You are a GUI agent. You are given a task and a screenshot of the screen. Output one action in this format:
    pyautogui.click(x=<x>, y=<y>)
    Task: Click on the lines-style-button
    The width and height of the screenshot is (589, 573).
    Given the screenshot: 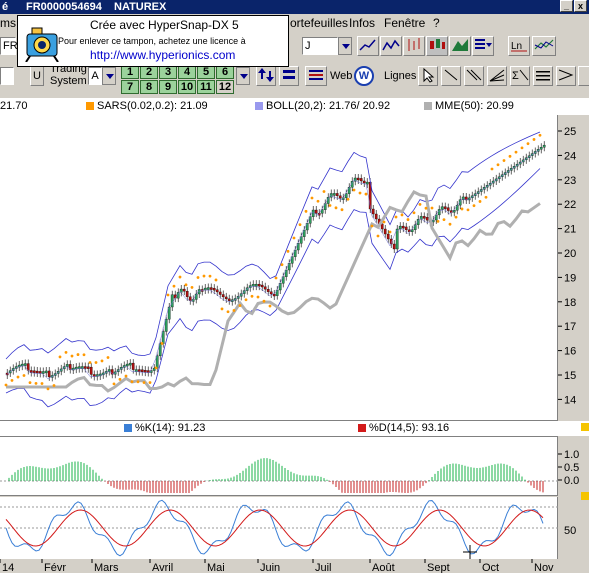 What is the action you would take?
    pyautogui.click(x=316, y=76)
    